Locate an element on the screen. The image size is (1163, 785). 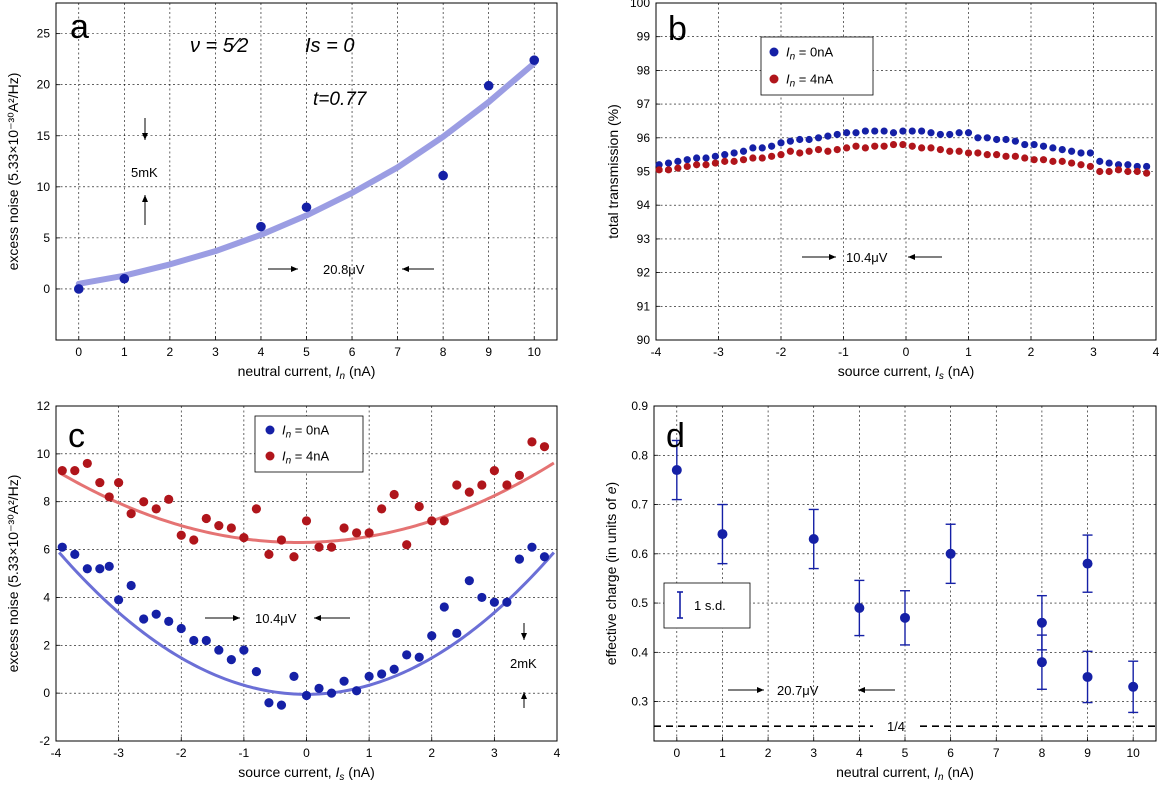
annotation-bias: 20.7μV is located at coordinates (798, 690).